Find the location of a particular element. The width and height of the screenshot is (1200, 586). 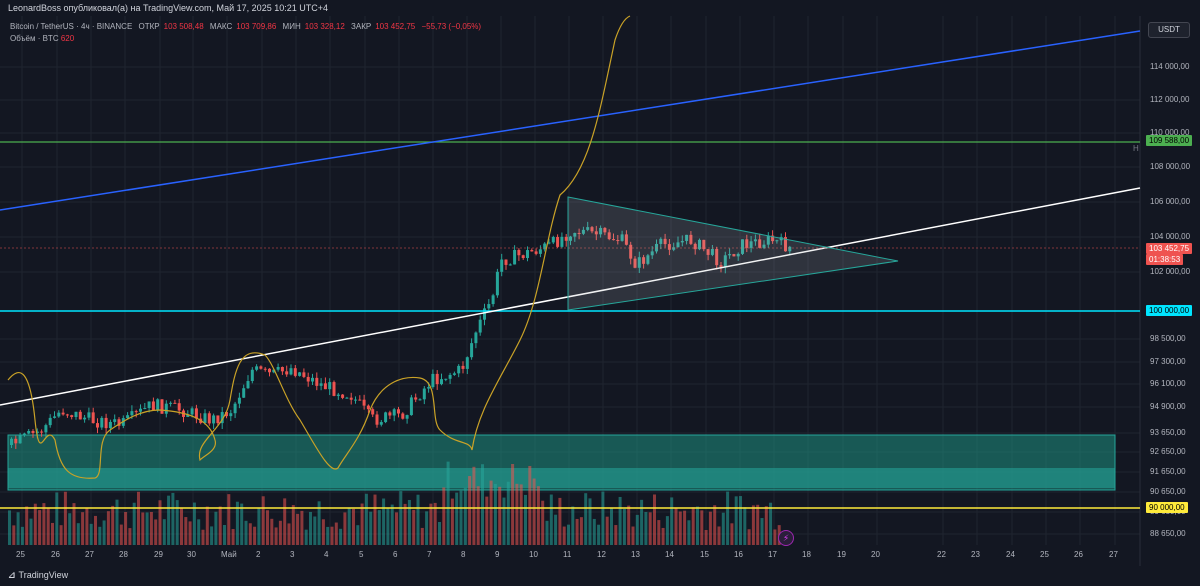

tradingview-logo-icon: ⊿ TradingView is located at coordinates (38, 575).